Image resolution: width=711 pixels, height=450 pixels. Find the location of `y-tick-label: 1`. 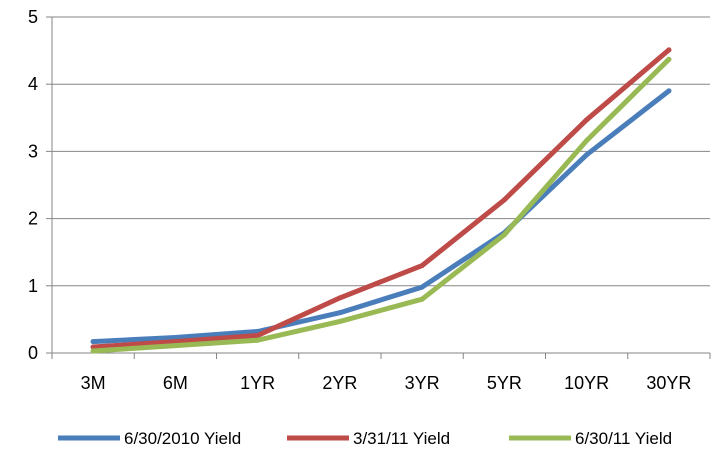

y-tick-label: 1 is located at coordinates (33, 286).